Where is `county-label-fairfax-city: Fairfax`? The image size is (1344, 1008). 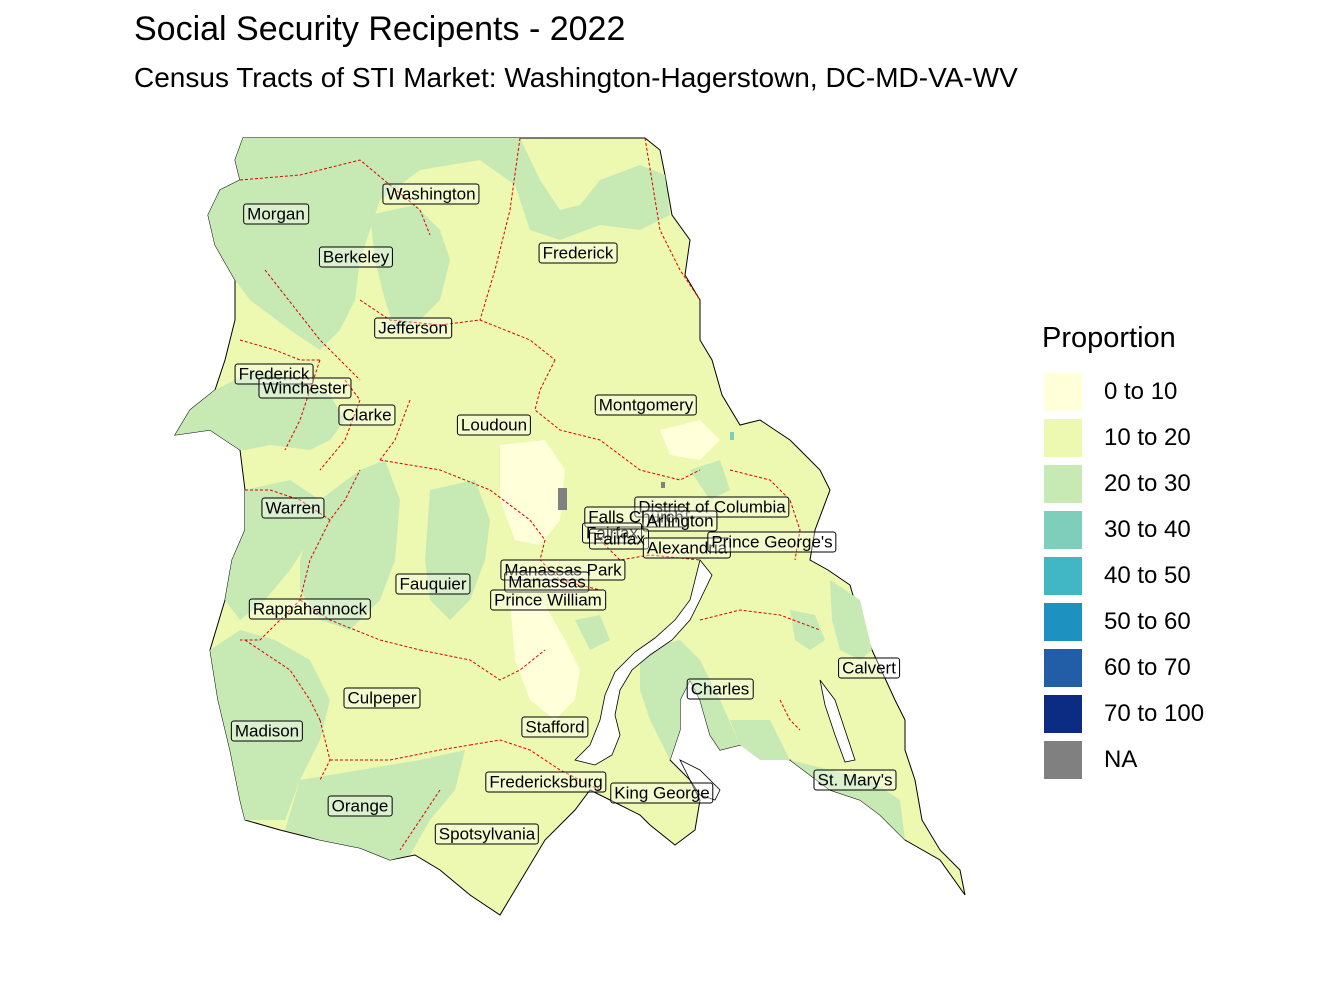 county-label-fairfax-city: Fairfax is located at coordinates (612, 533).